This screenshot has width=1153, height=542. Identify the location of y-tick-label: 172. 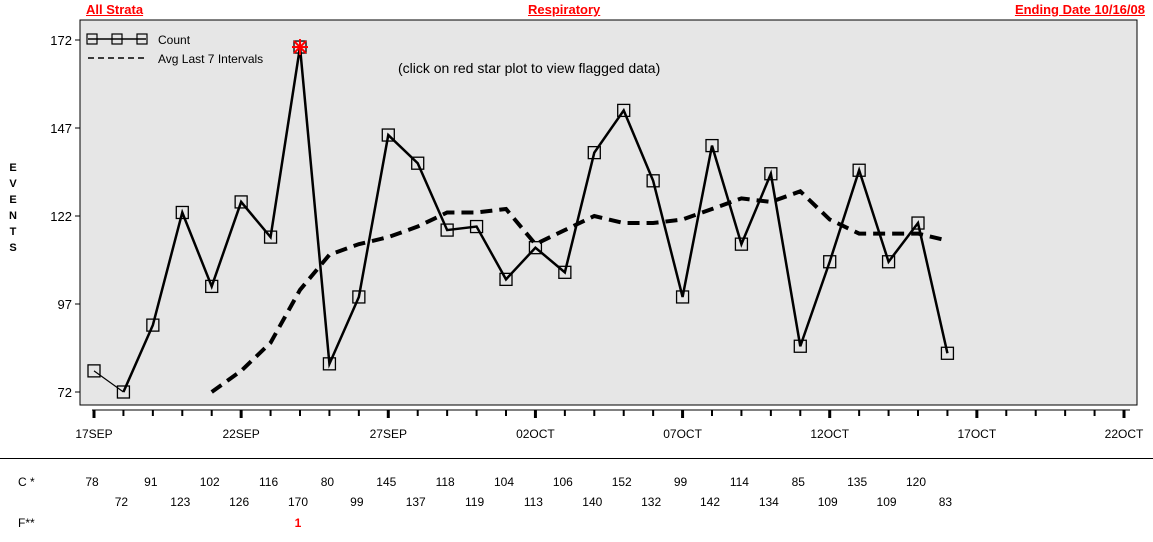
(61, 40).